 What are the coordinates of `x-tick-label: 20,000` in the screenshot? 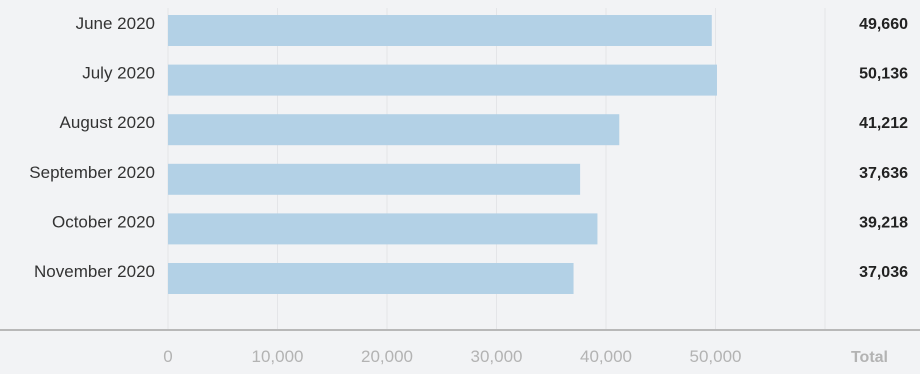 It's located at (387, 356).